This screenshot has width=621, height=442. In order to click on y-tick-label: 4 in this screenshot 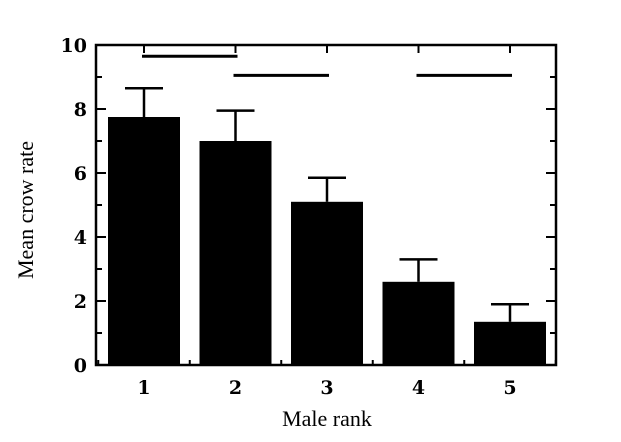, I will do `click(80, 238)`.